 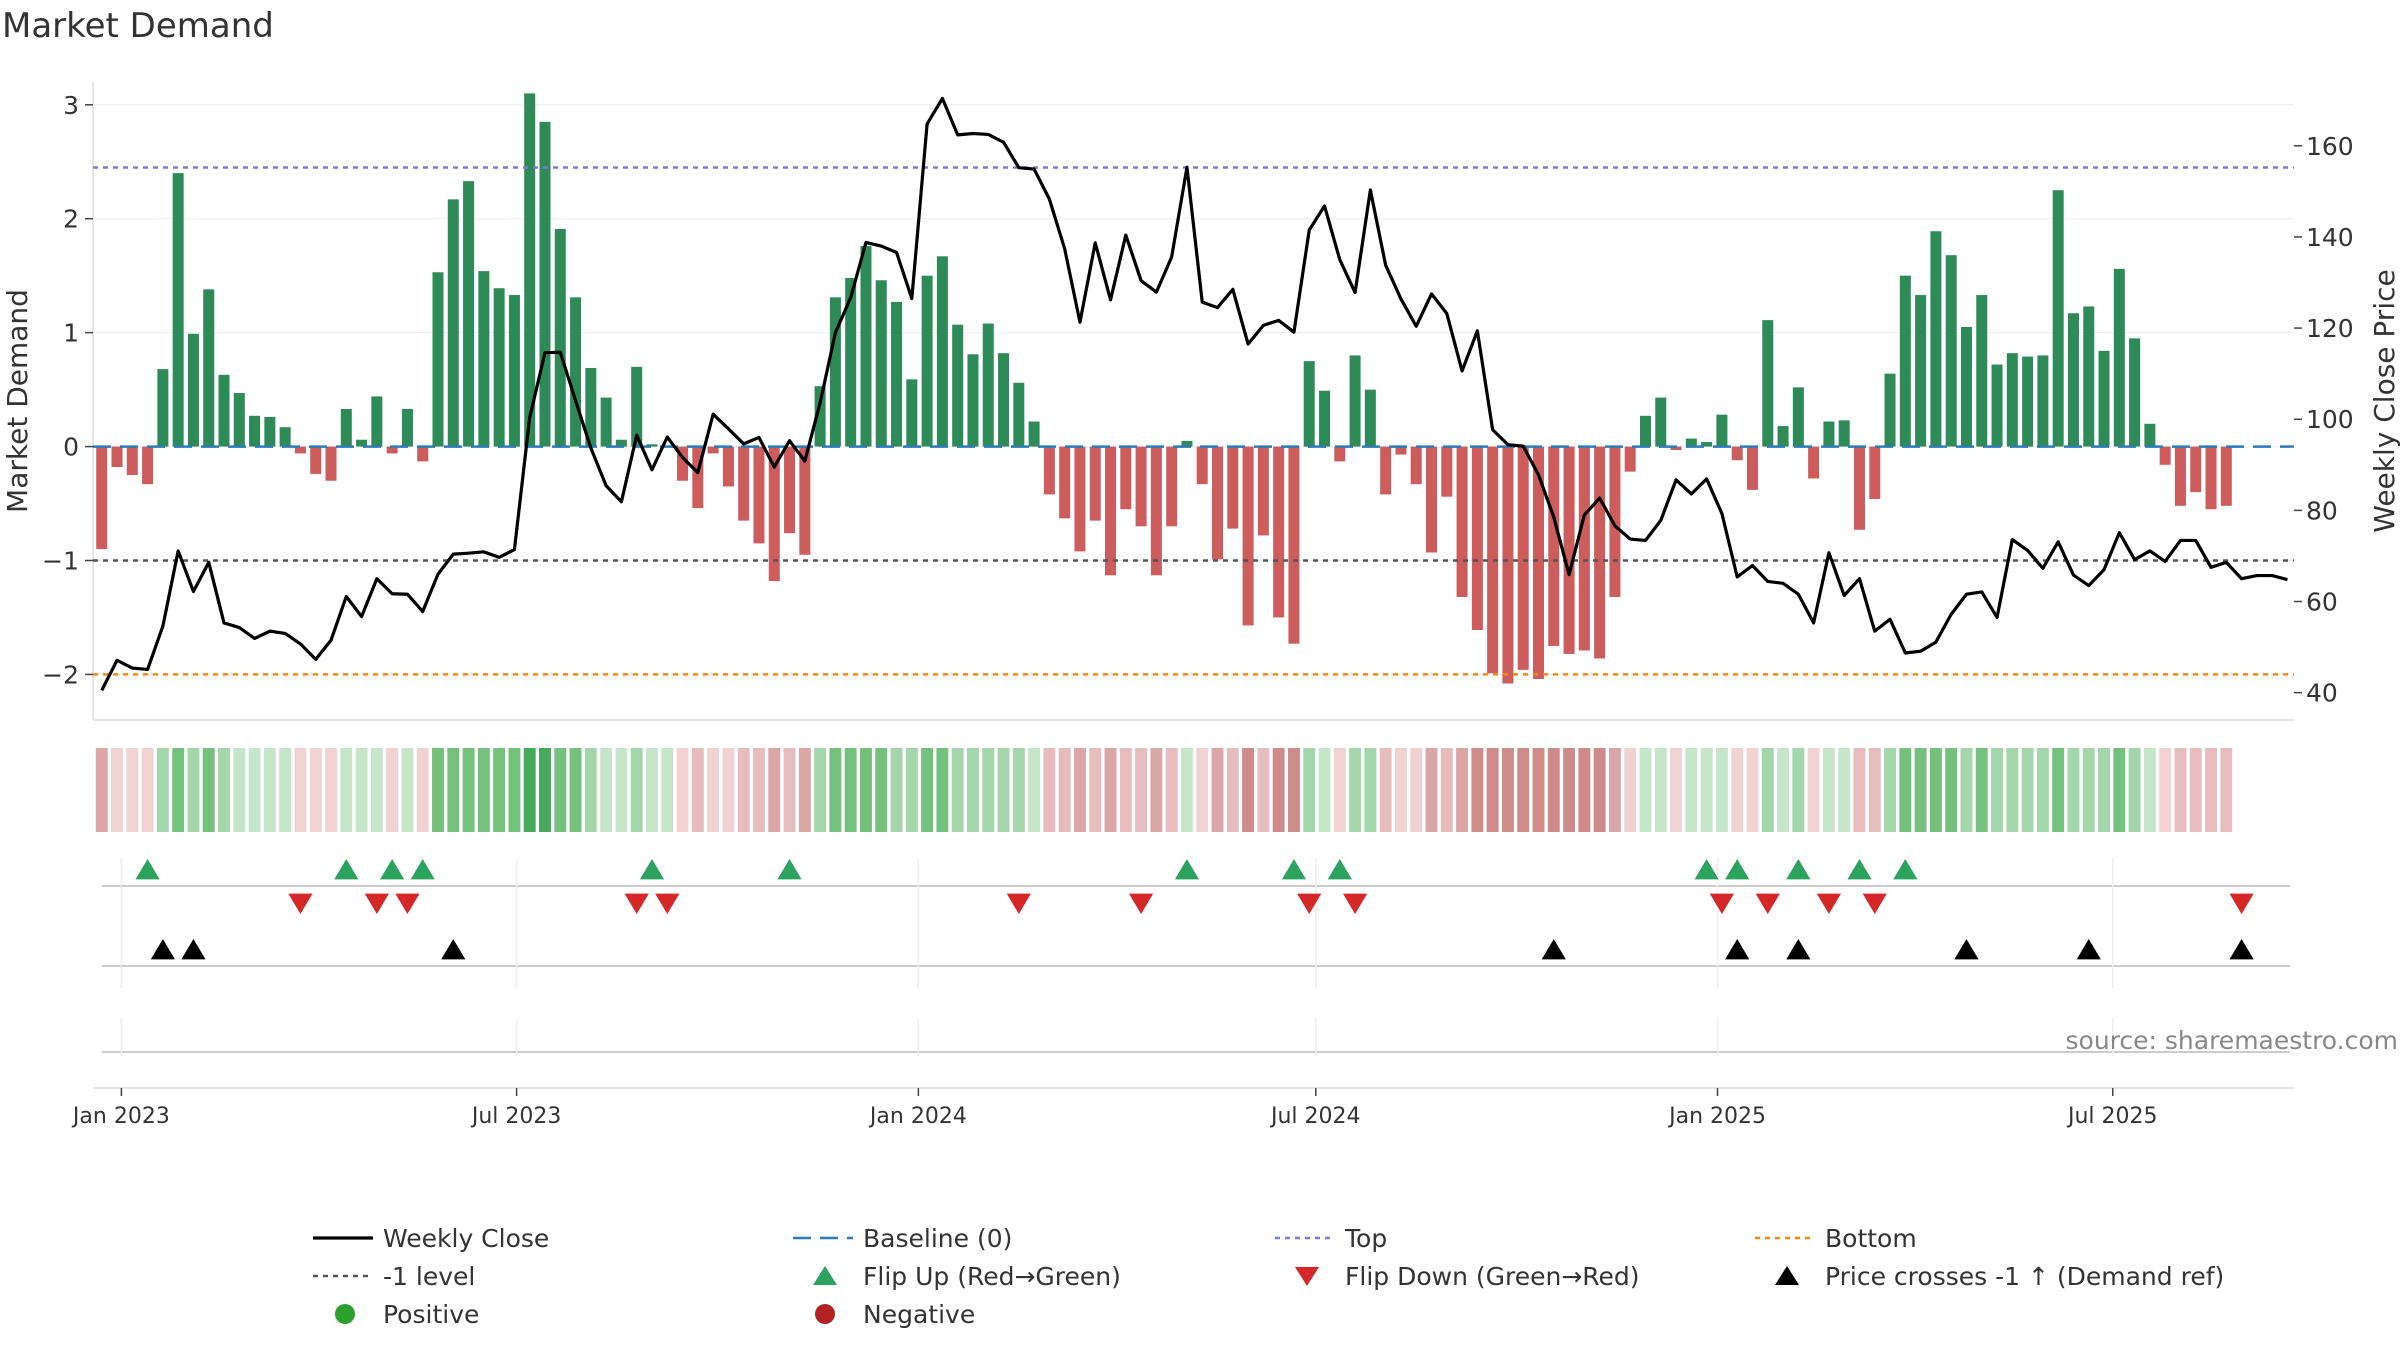 I want to click on legend-swatch-flip-down, so click(x=1307, y=1276).